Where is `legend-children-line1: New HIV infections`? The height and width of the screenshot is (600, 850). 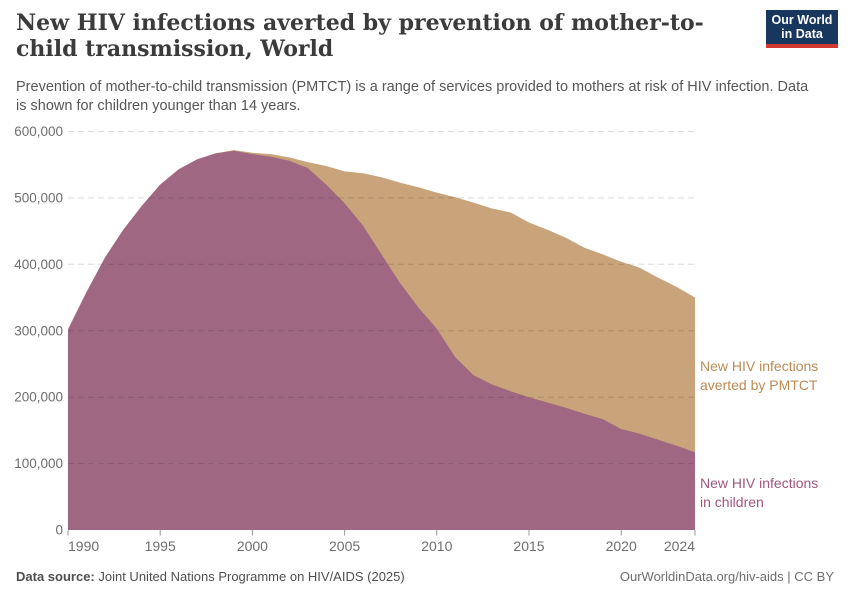 legend-children-line1: New HIV infections is located at coordinates (759, 483).